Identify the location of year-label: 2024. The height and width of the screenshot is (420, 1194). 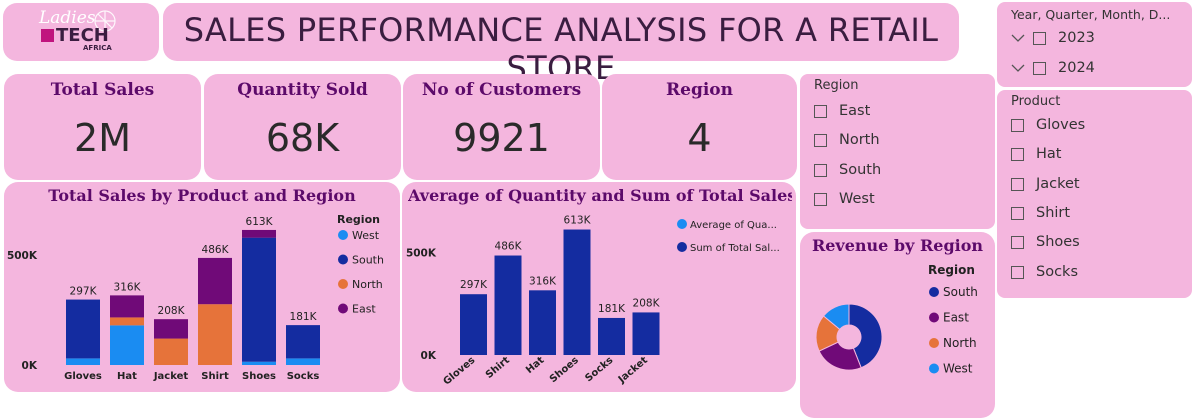
(1076, 68).